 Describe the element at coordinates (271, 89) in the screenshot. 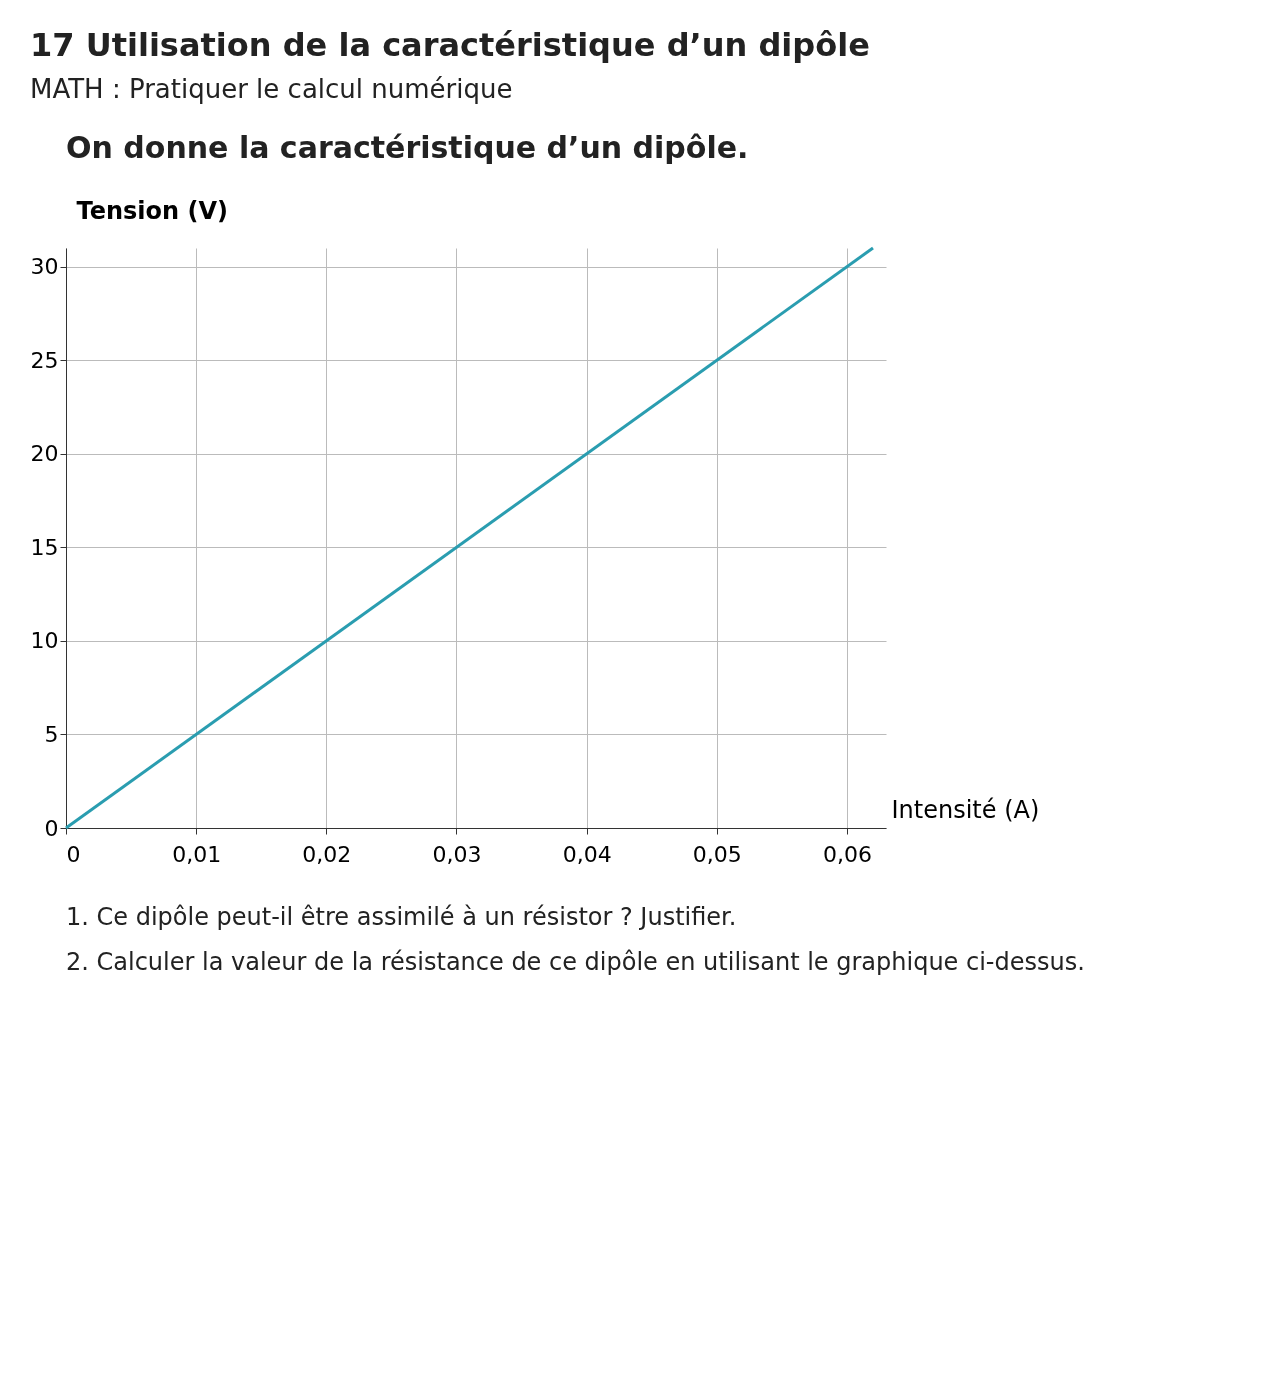

I see `chart-subtitle: MATH : Pratiquer le calcul numérique` at that location.